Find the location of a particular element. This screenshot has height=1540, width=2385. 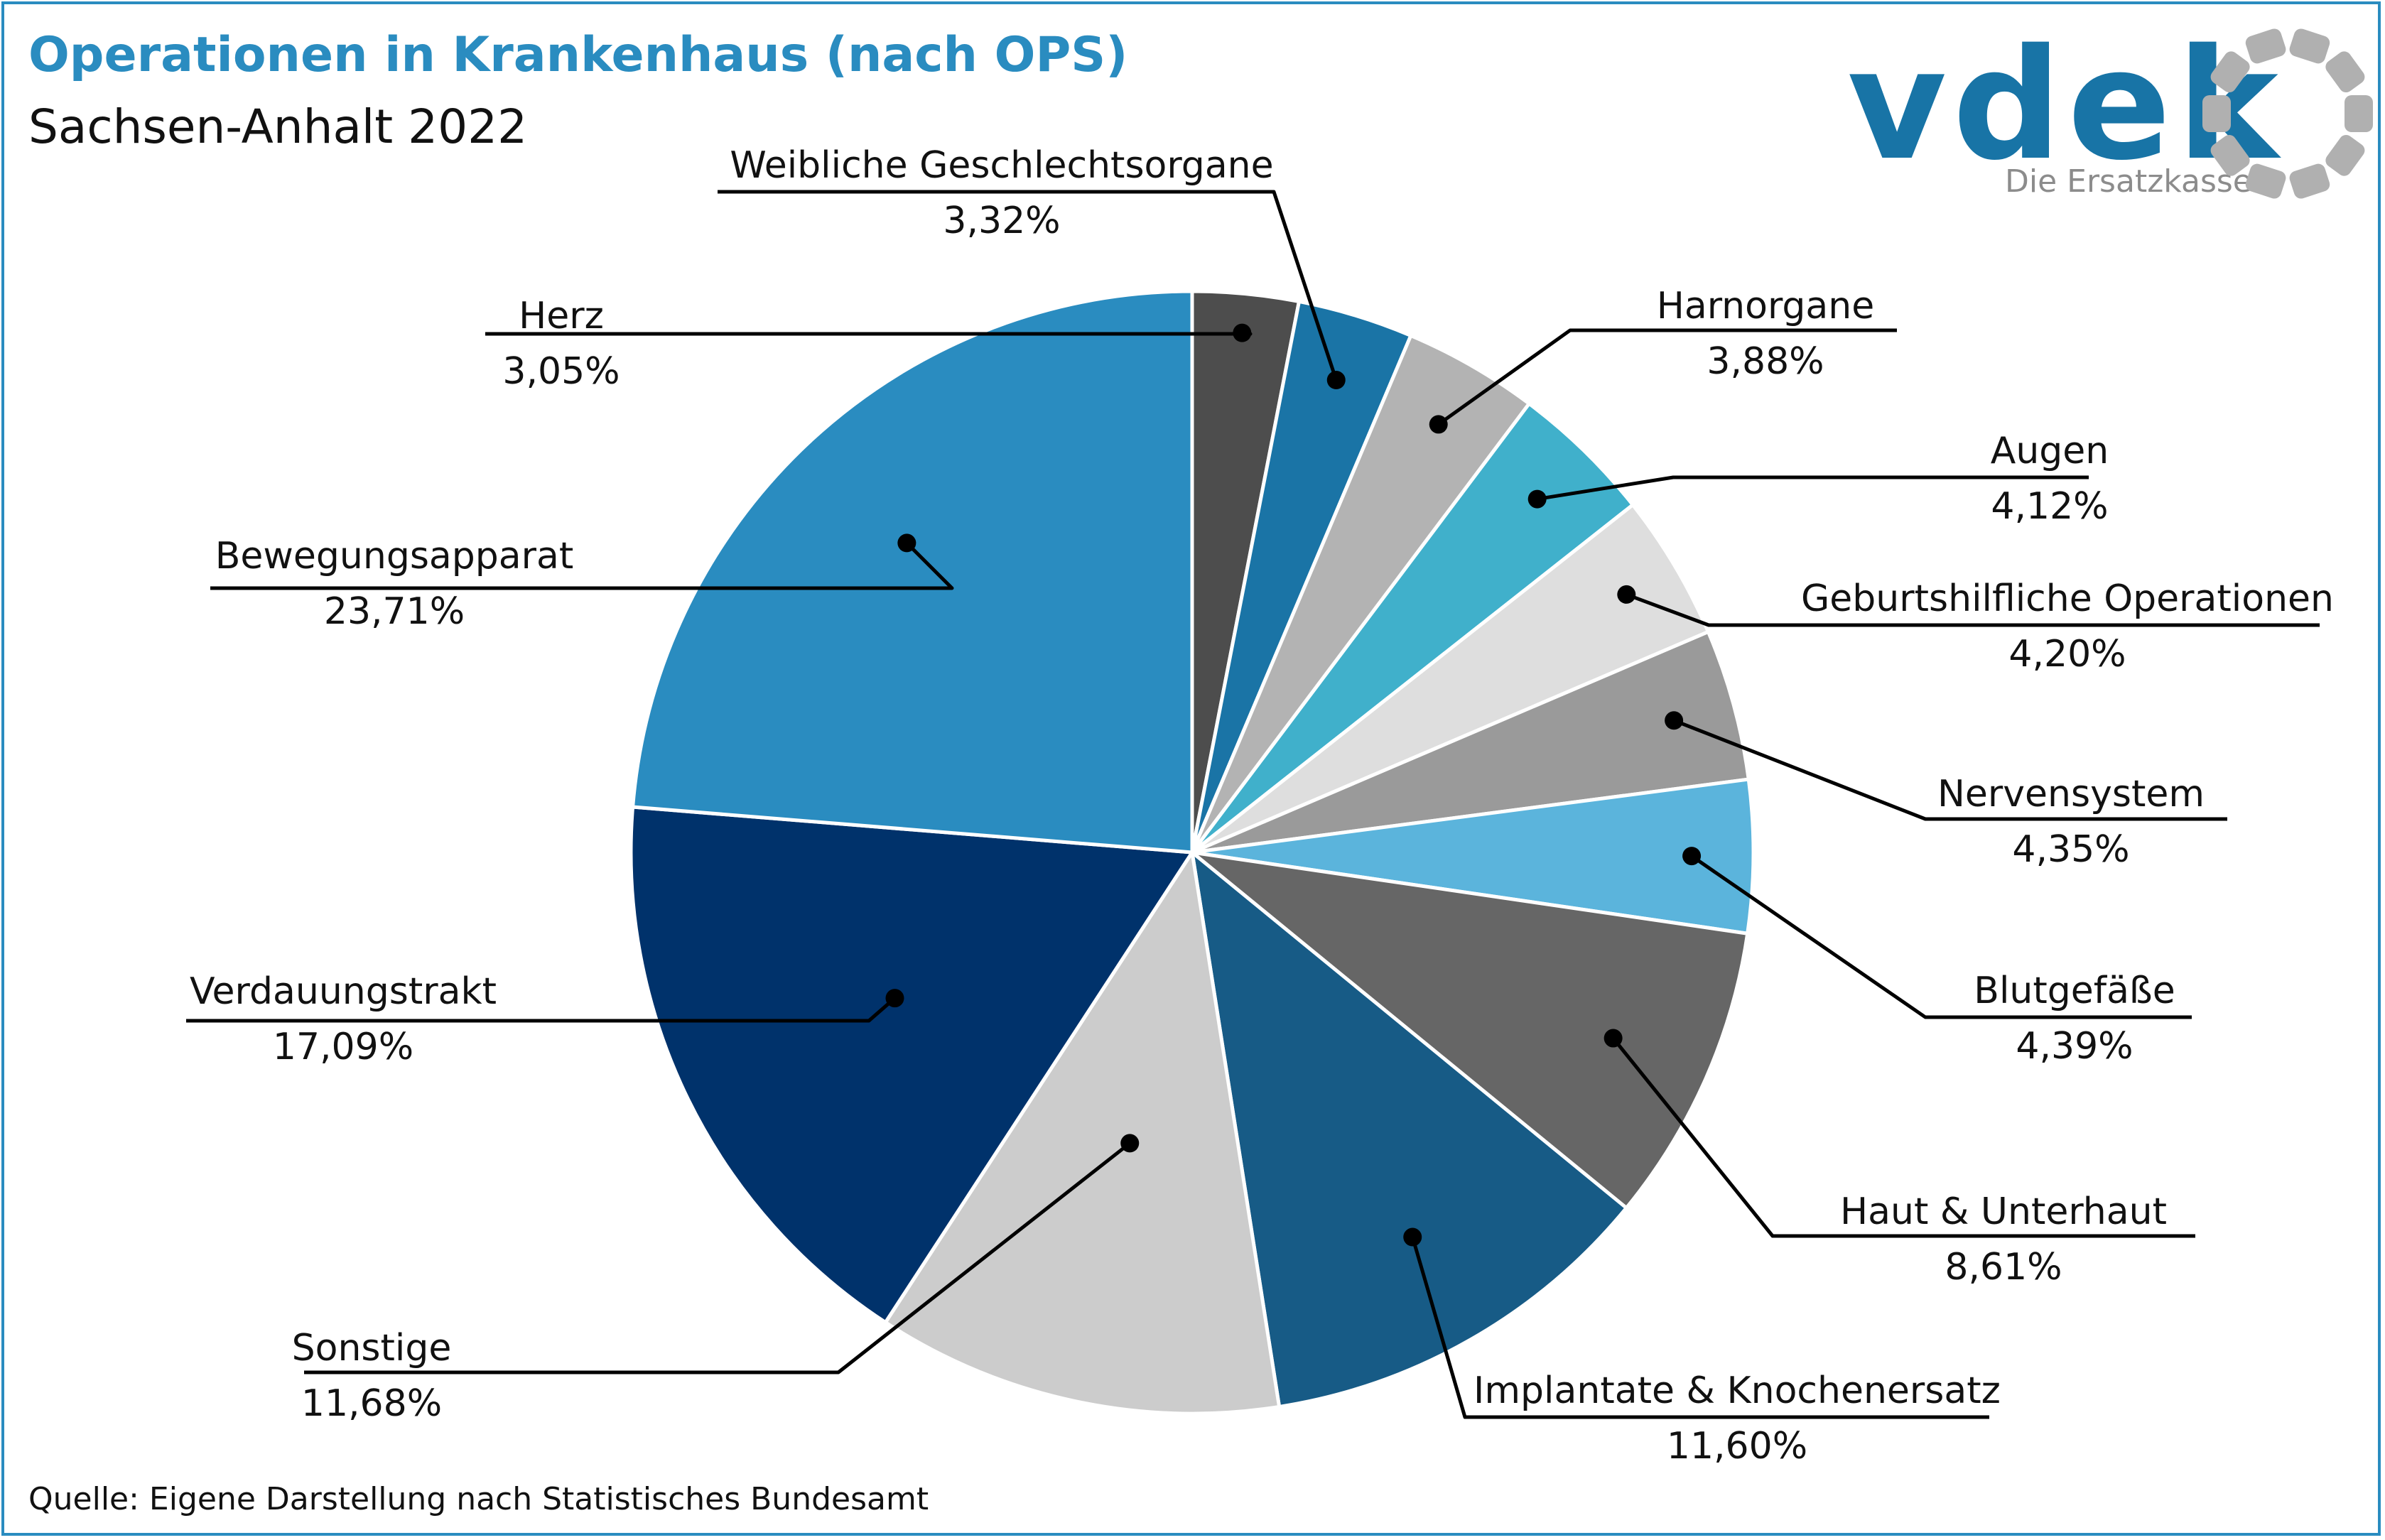

slice-label-nervensystem: Nervensystem is located at coordinates (2071, 794).